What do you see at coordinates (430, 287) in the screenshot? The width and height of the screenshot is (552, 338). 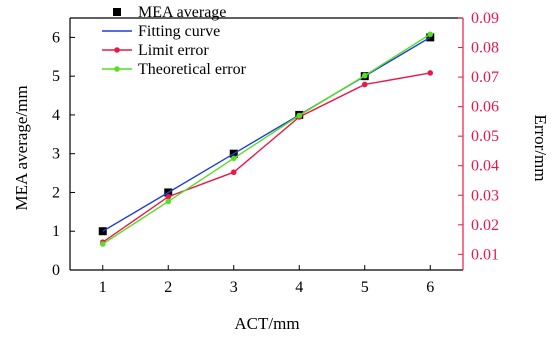 I see `x-tick-label: 6` at bounding box center [430, 287].